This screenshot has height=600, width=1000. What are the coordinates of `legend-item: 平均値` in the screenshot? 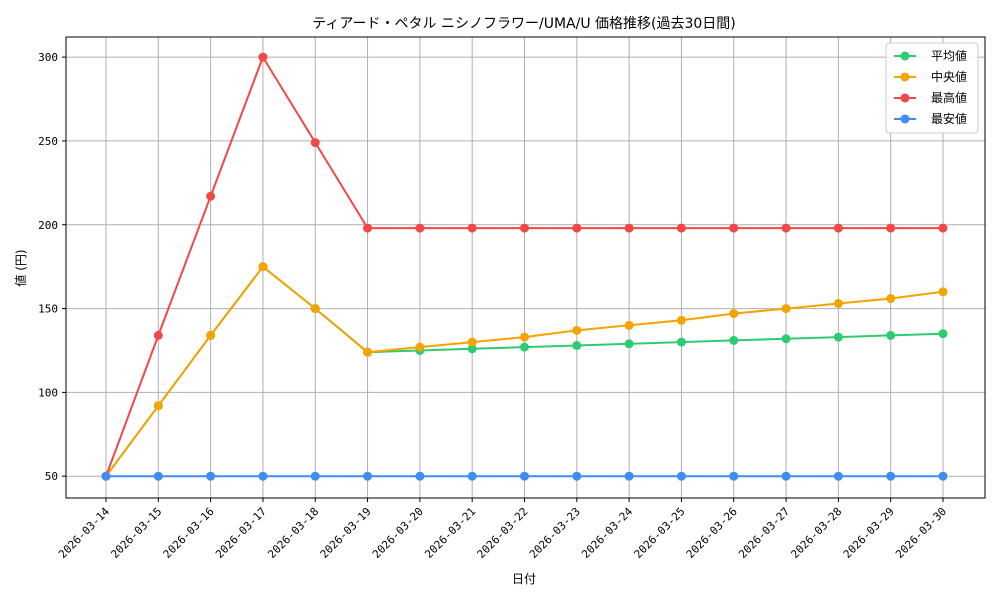 It's located at (930, 55).